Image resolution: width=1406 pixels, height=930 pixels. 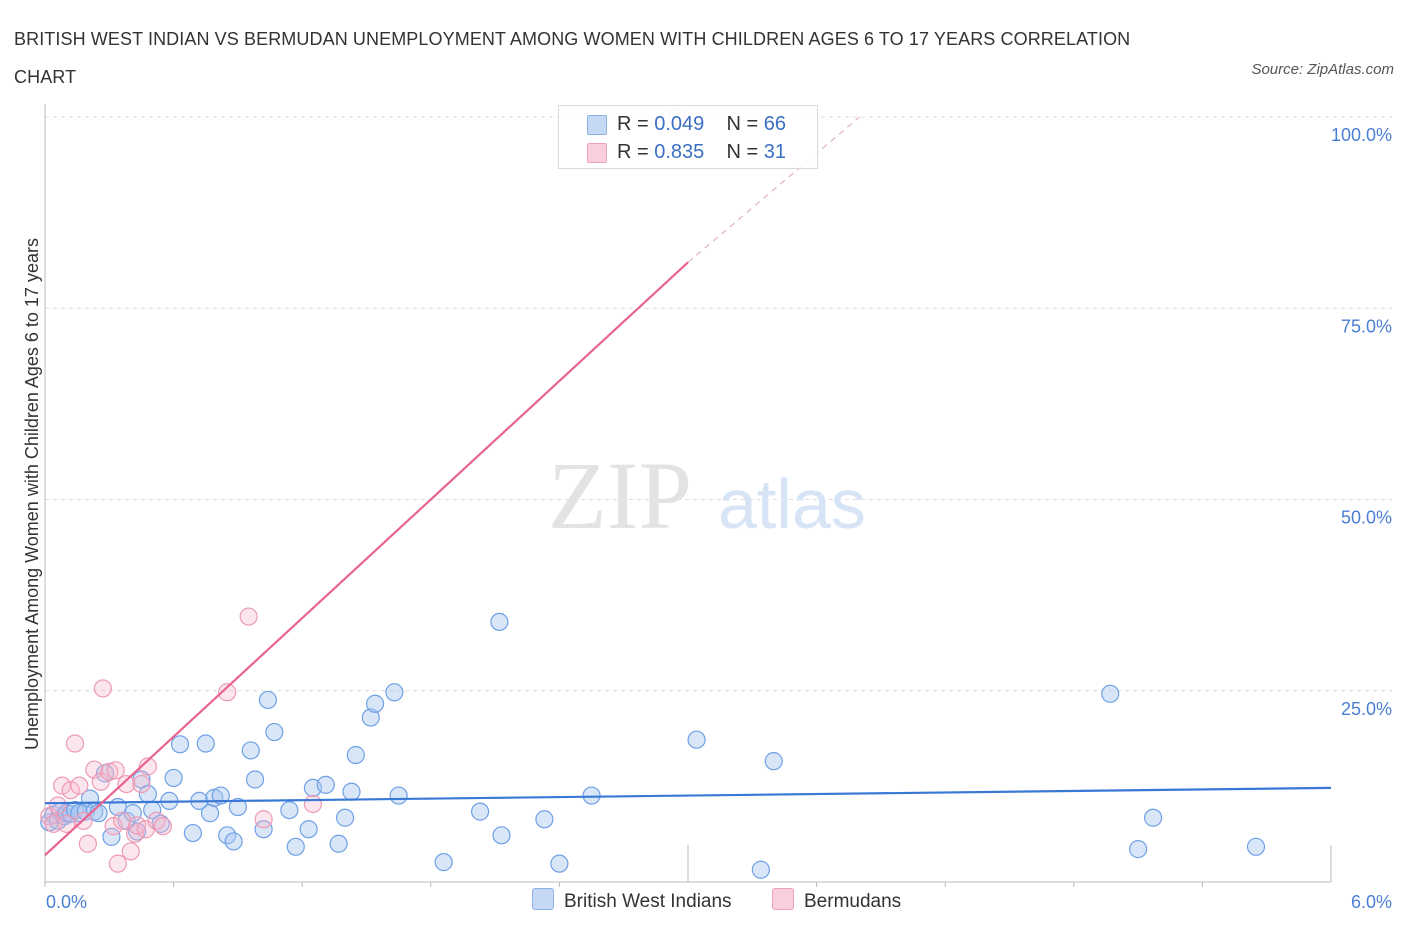 What do you see at coordinates (792, 504) in the screenshot?
I see `watermark-atlas: atlas` at bounding box center [792, 504].